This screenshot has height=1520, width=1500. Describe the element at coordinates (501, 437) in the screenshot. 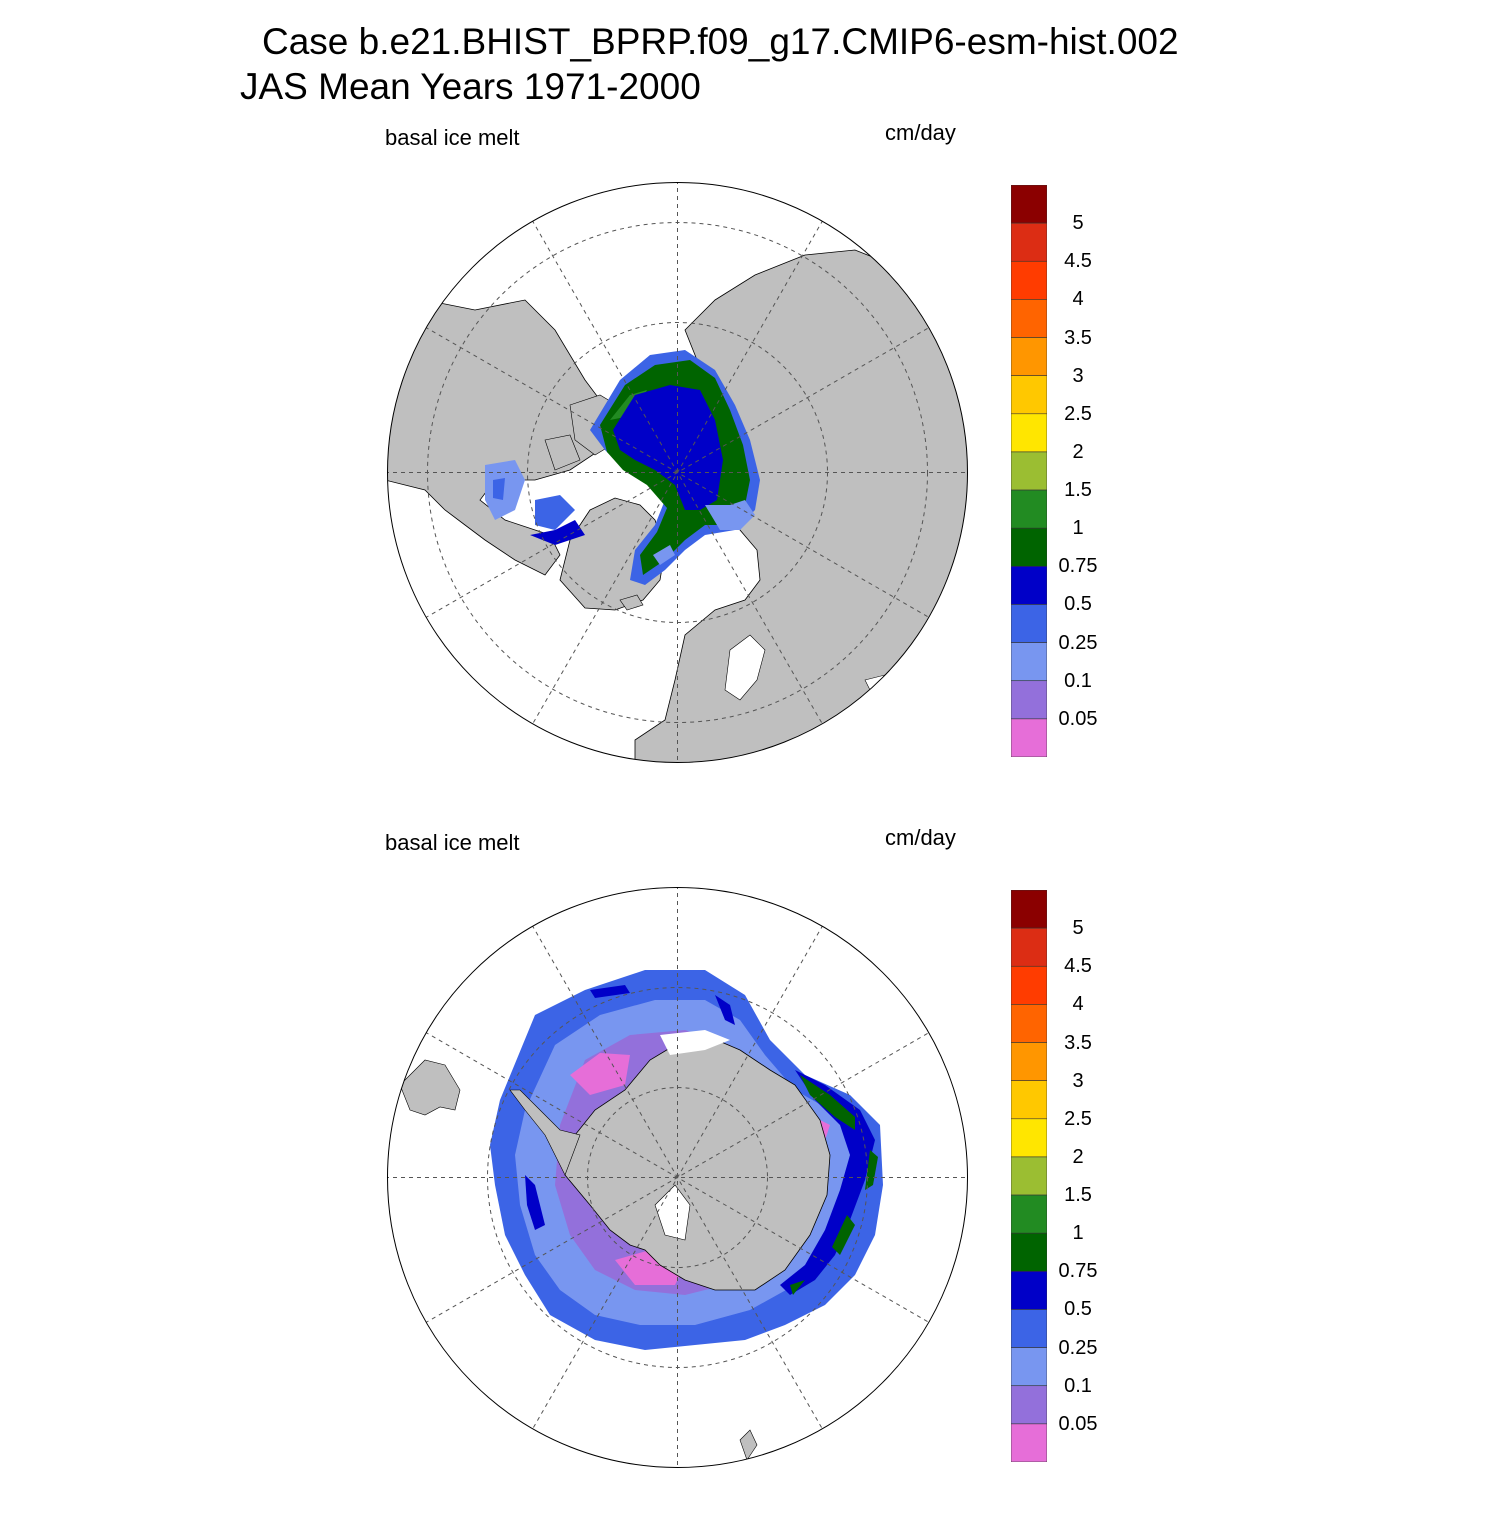

I see `north-america-land` at that location.